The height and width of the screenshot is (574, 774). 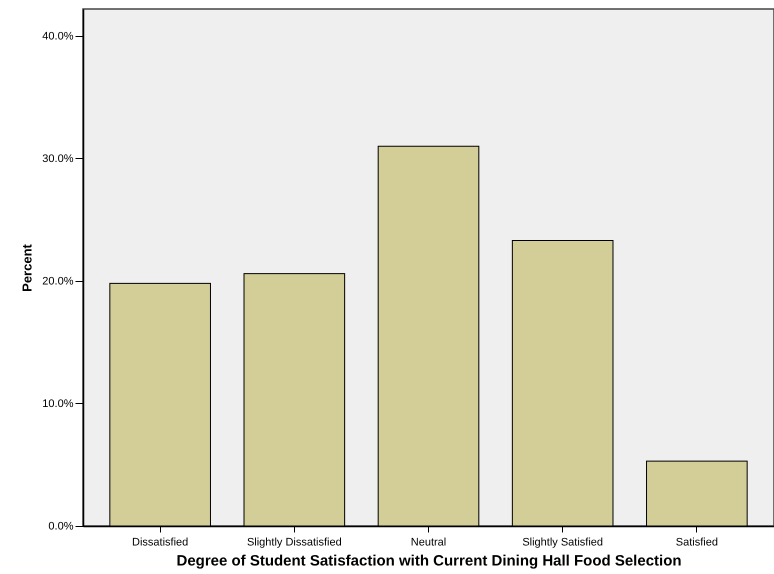 What do you see at coordinates (697, 542) in the screenshot?
I see `x-tick-label: Satisfied` at bounding box center [697, 542].